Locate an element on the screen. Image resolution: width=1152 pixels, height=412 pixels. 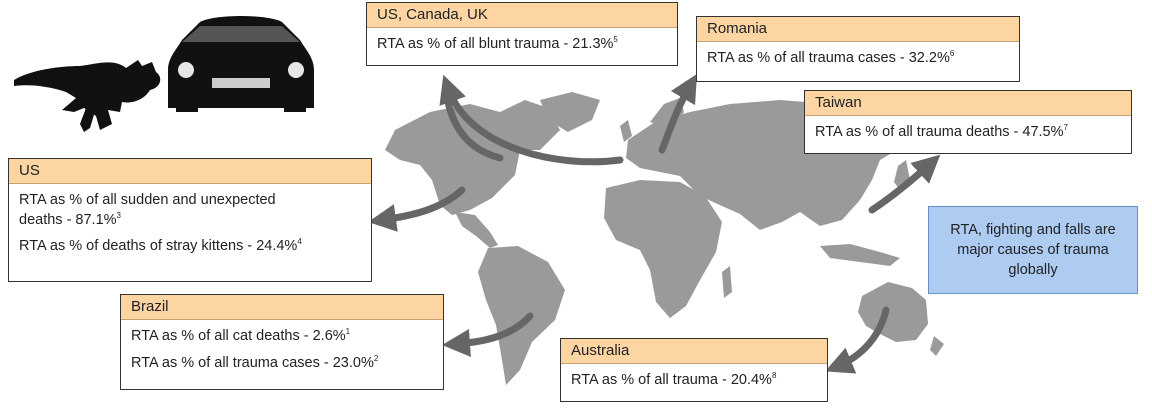
stat-text: RTA as % of all trauma deaths - 47.5% is located at coordinates (939, 132).